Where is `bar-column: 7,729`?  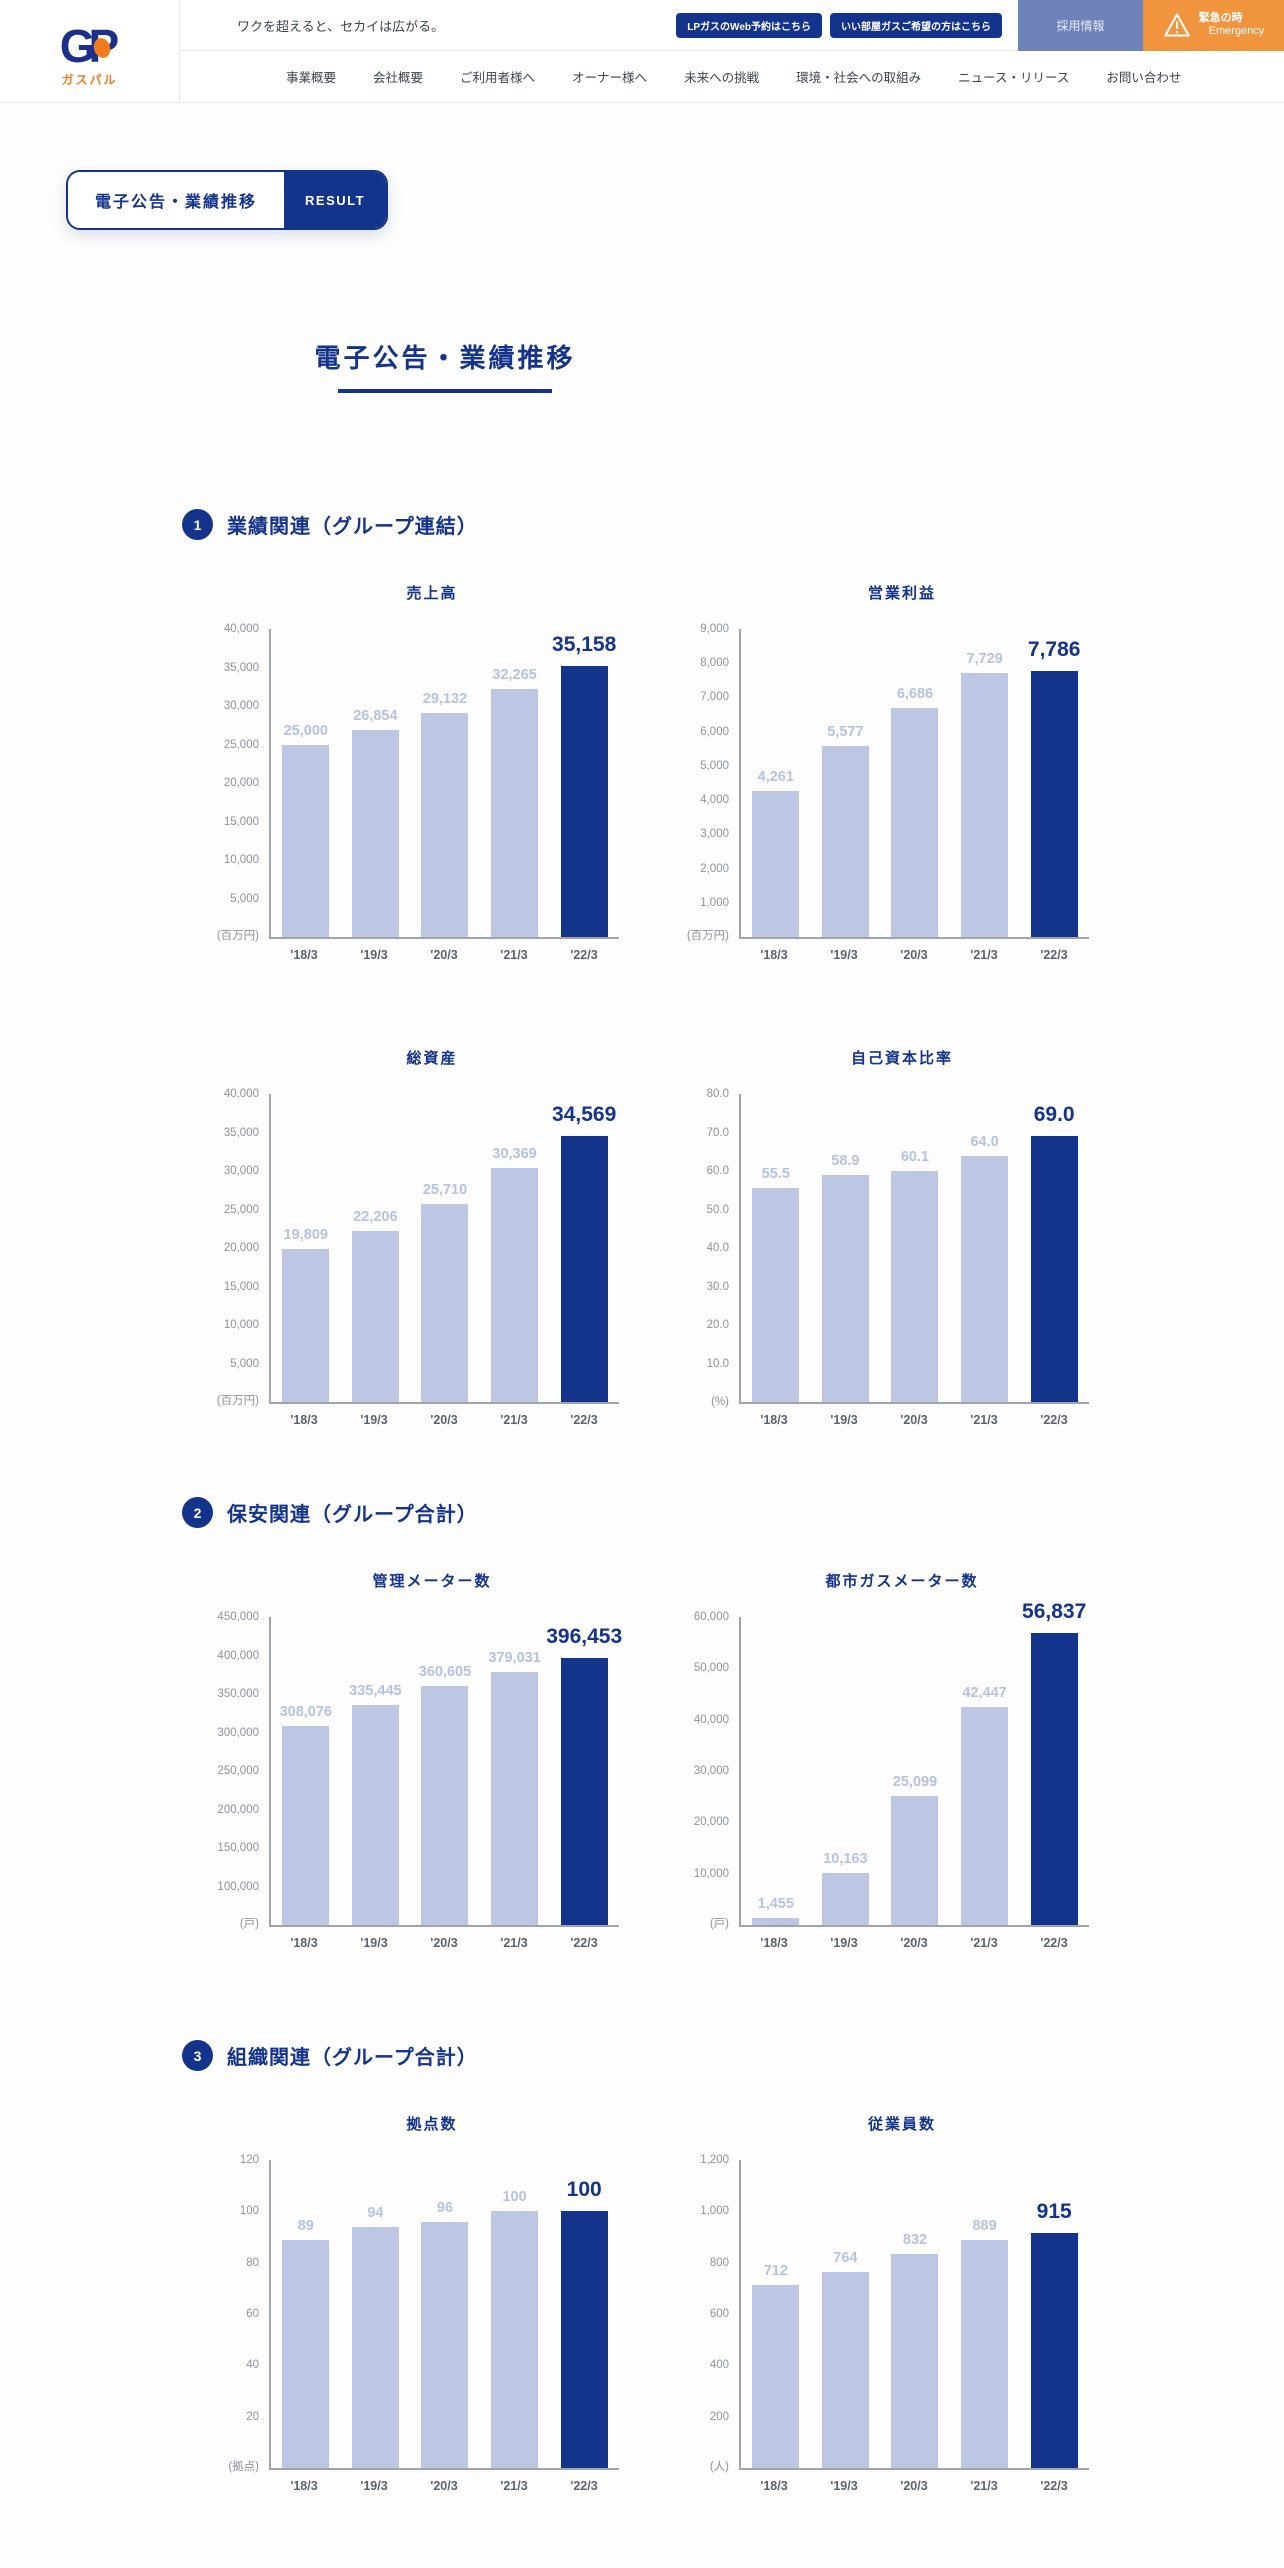
bar-column: 7,729 is located at coordinates (985, 783).